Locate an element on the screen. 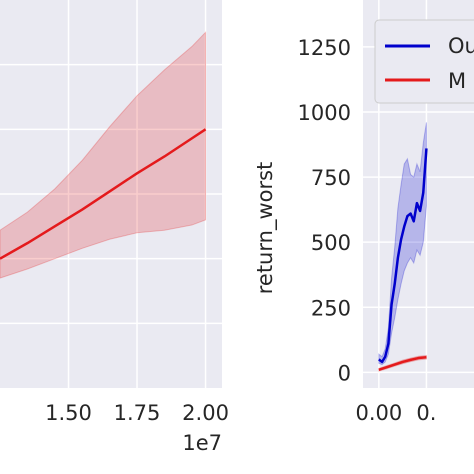  right-series-group is located at coordinates (403, 247).